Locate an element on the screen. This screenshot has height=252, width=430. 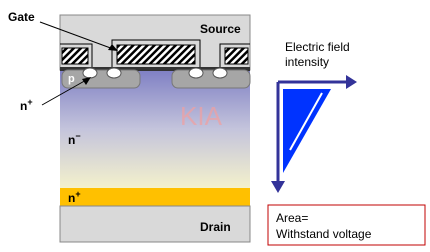
highlight is located at coordinates (306, 121).